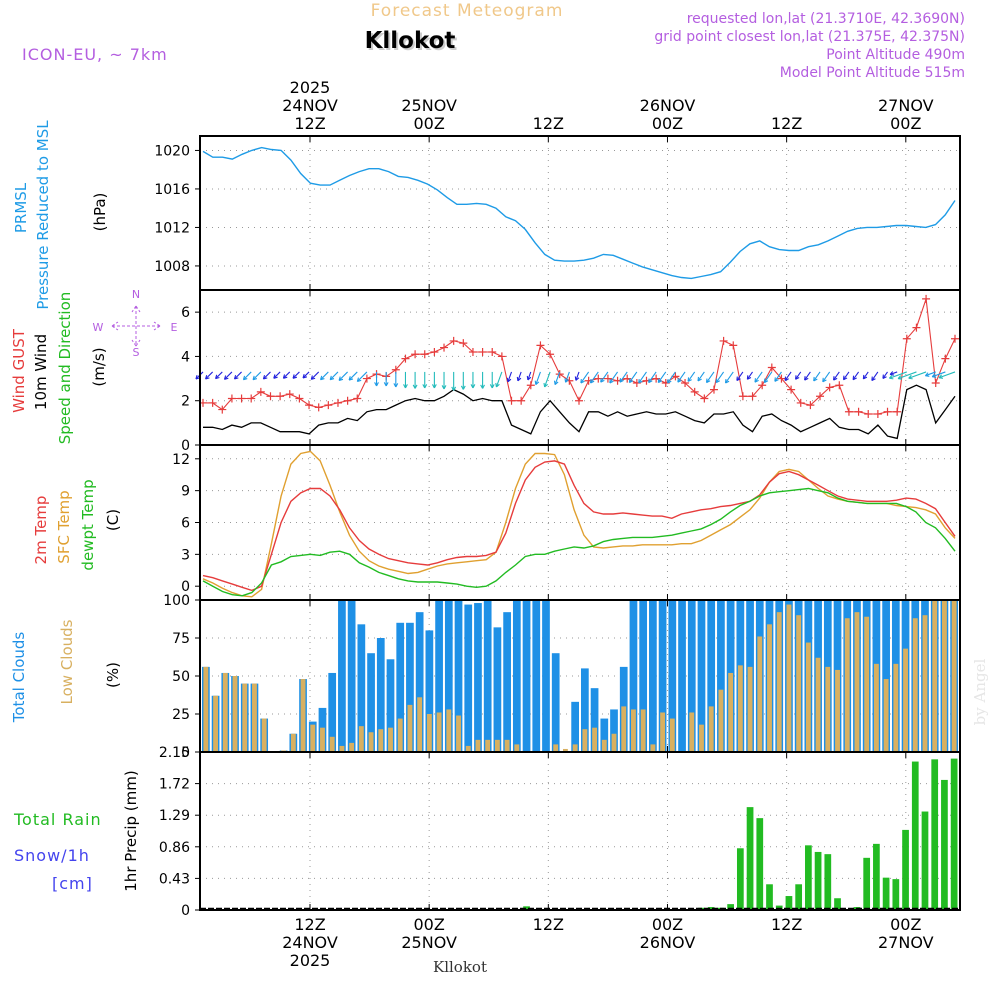 The image size is (1000, 1000). Describe the element at coordinates (895, 55) in the screenshot. I see `info-point-altitude: Point Altitude 490m` at that location.